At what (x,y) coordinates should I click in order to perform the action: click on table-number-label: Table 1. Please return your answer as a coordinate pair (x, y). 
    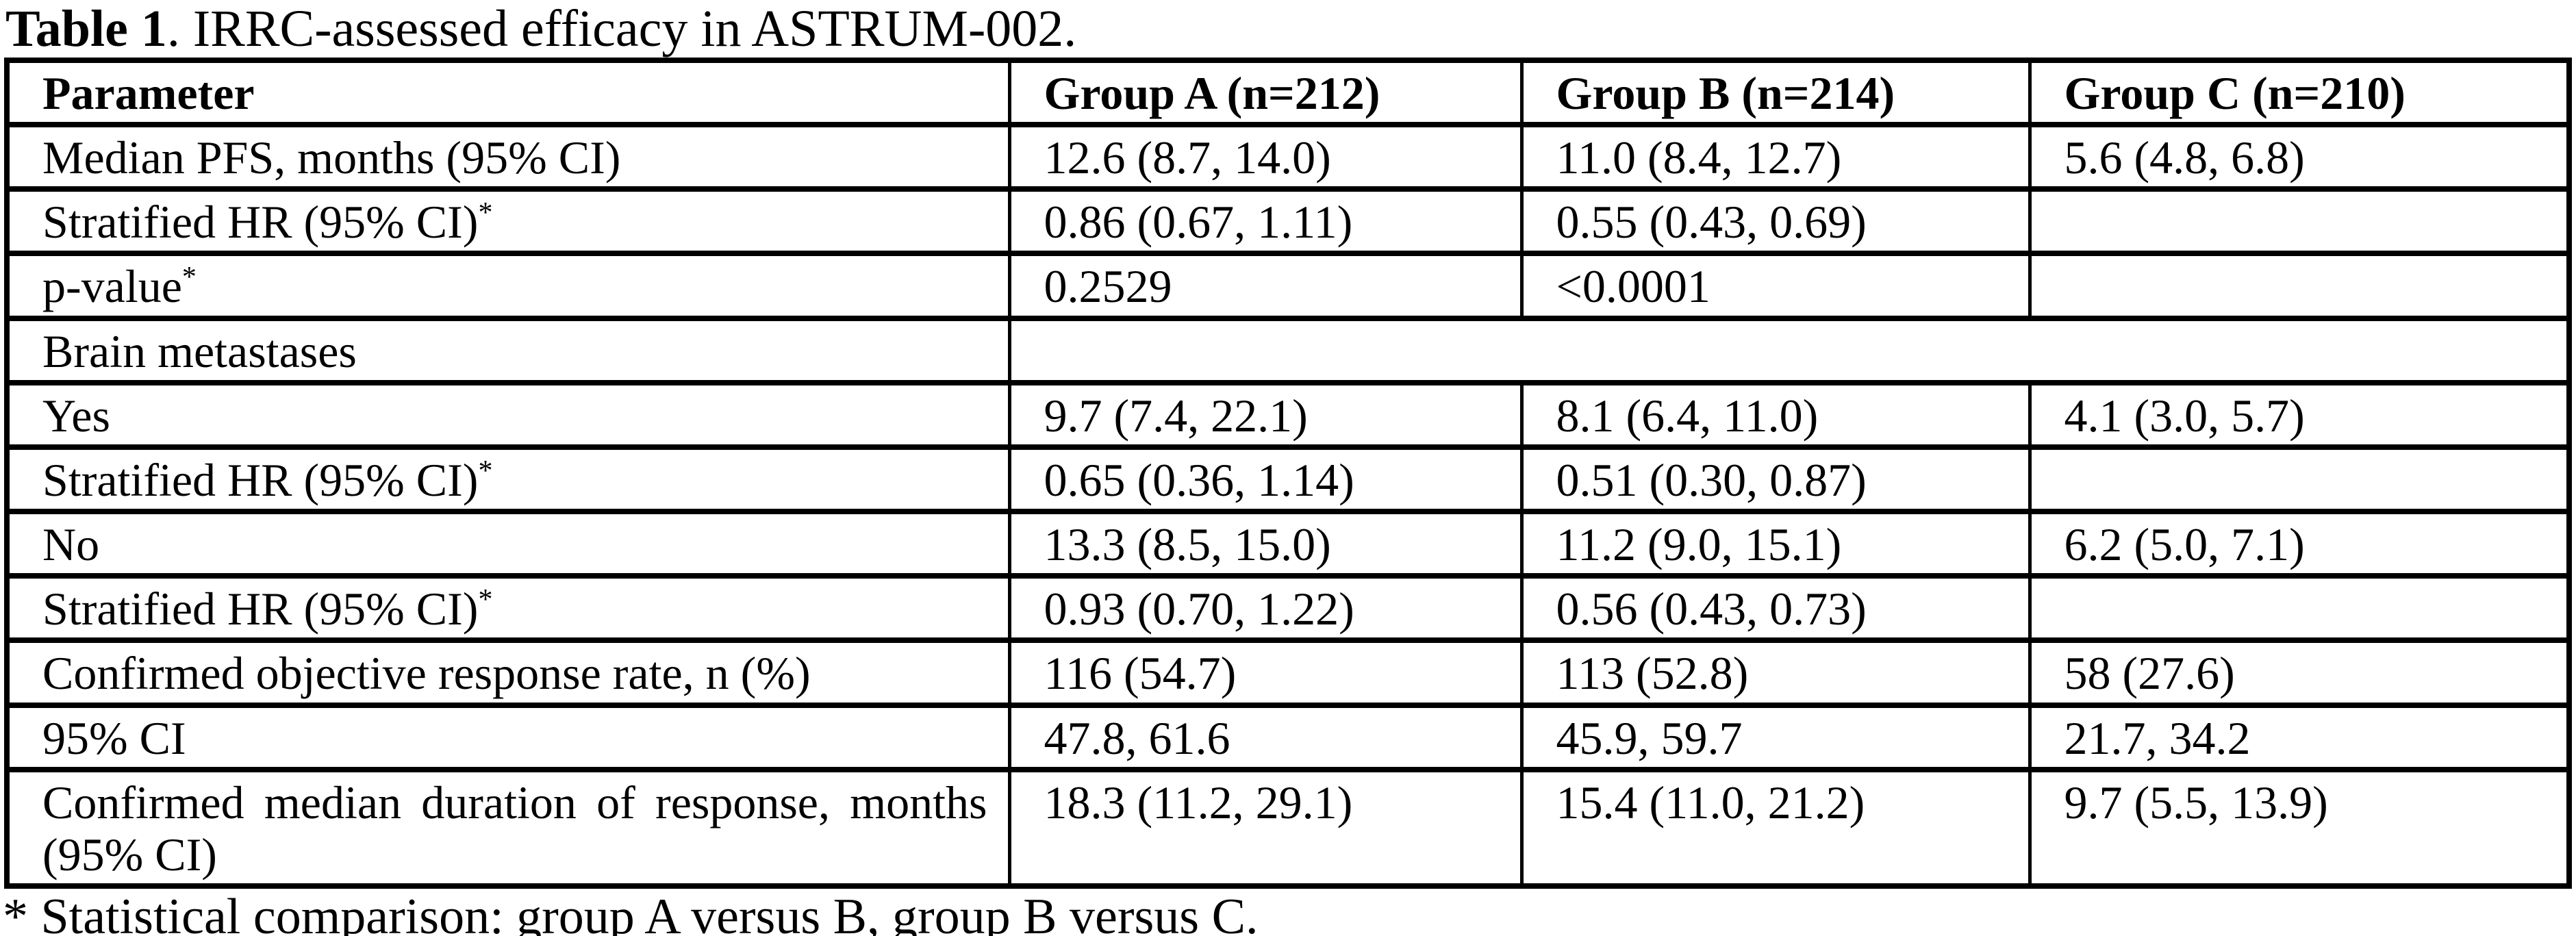
    Looking at the image, I should click on (86, 29).